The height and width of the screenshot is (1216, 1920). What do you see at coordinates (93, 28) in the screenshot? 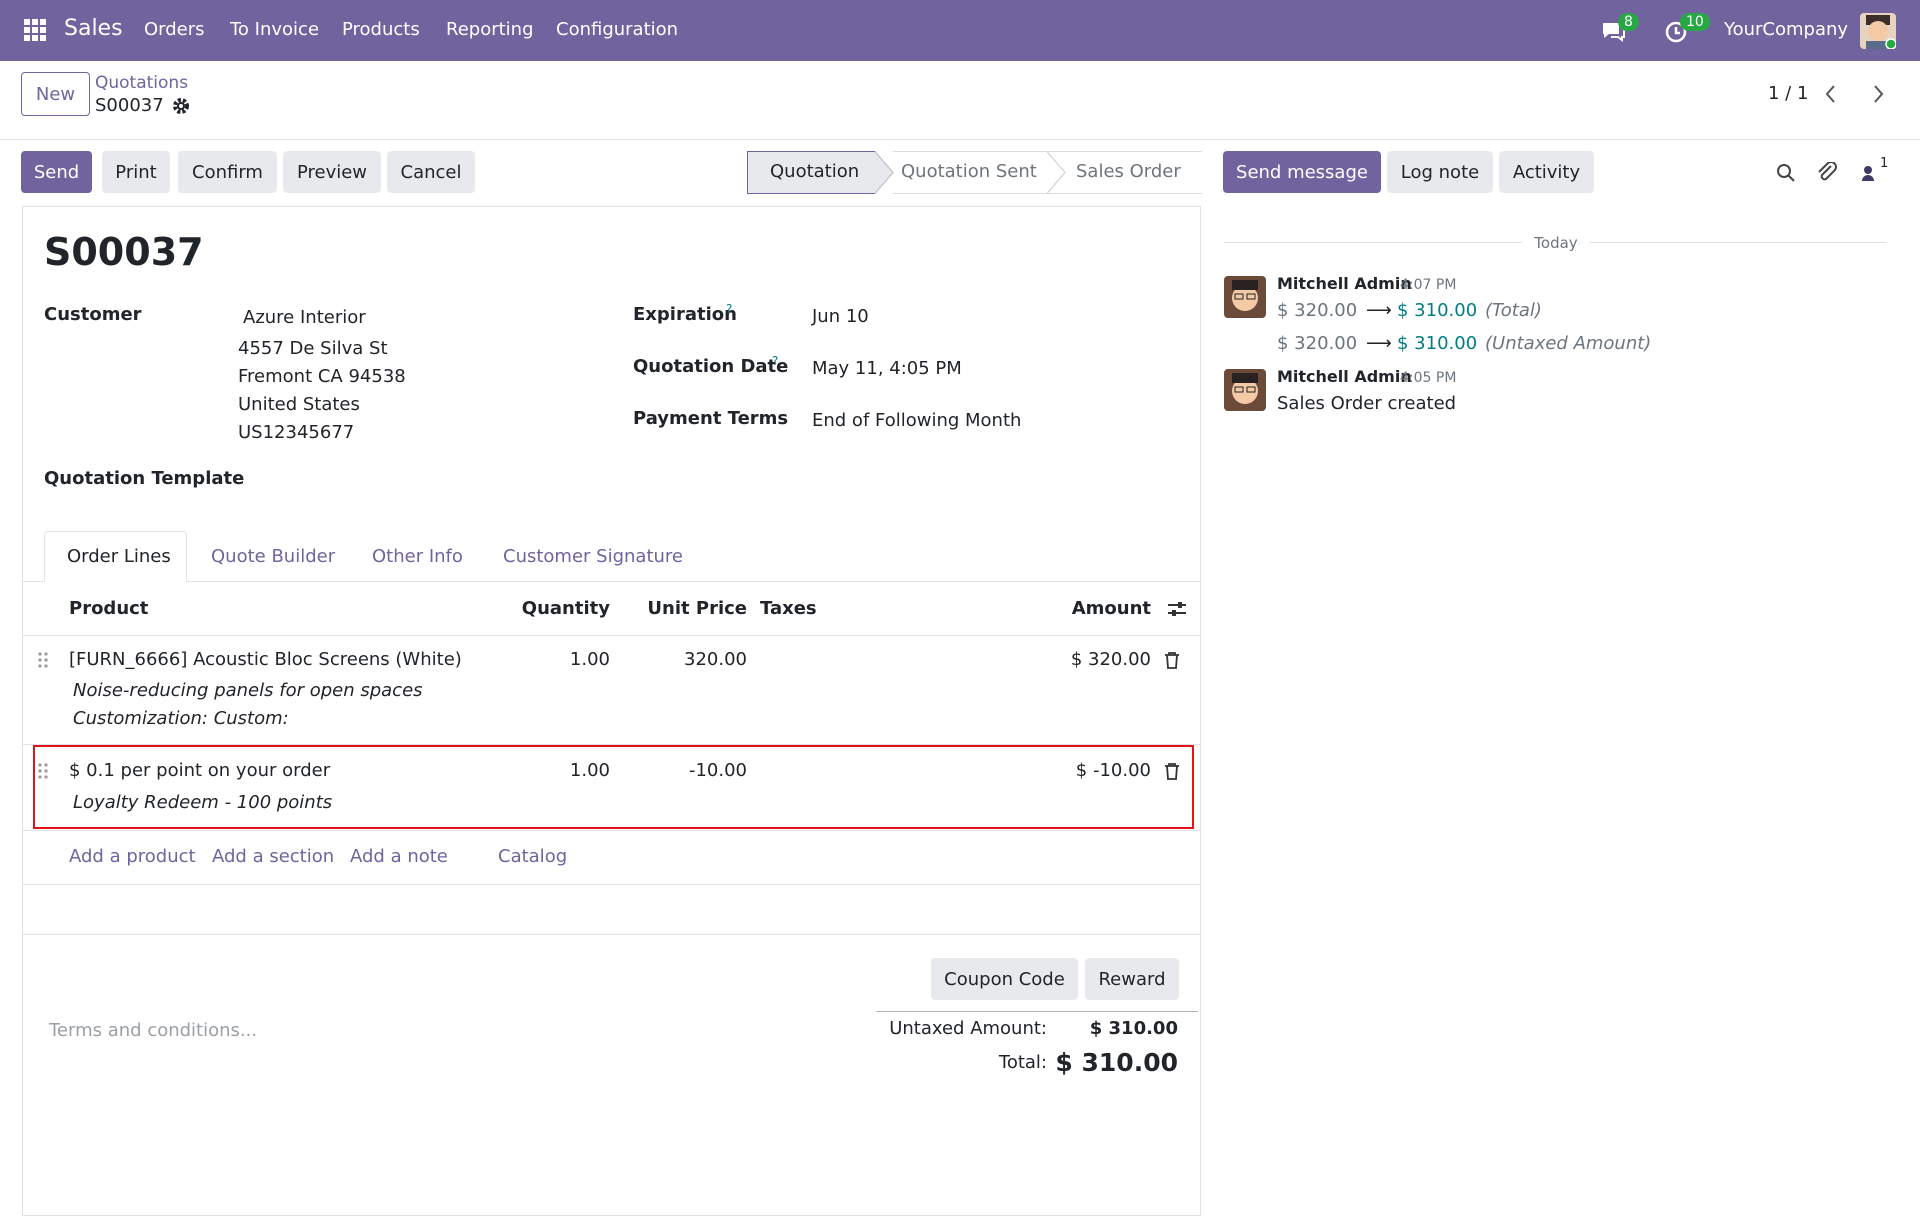
I see `app-name: Sales` at bounding box center [93, 28].